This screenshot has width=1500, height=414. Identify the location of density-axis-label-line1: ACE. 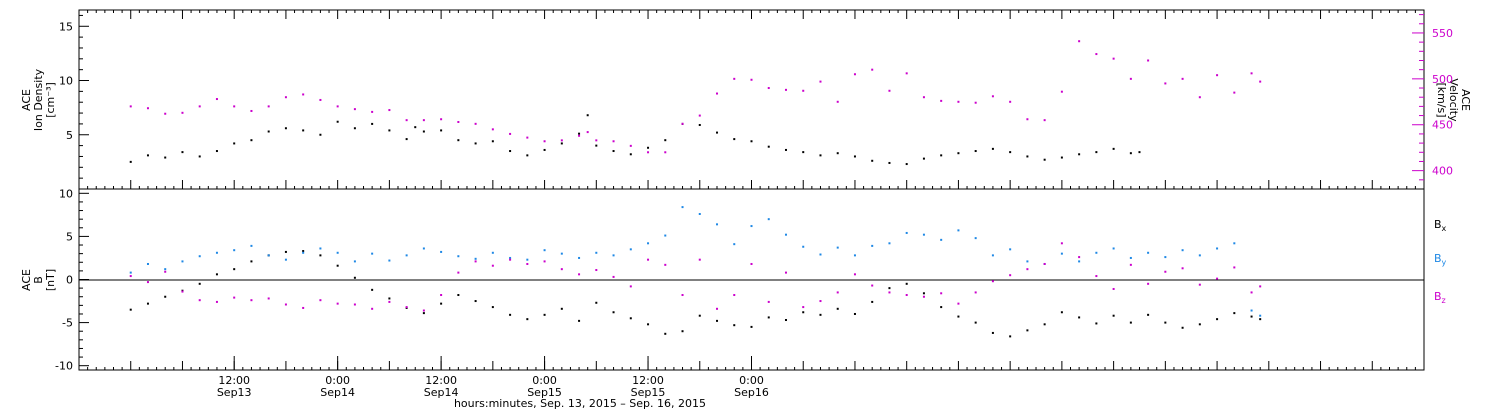
(26, 100).